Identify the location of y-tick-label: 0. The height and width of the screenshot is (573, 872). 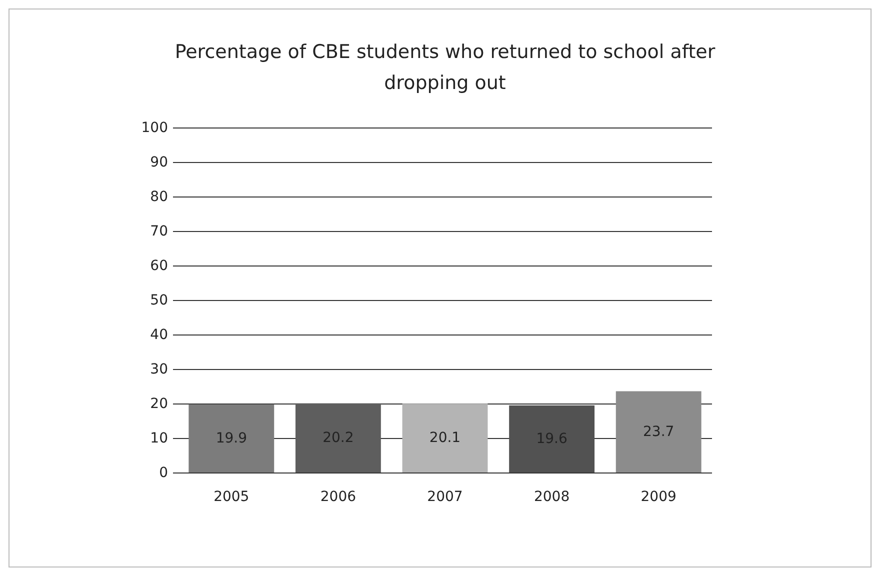
(163, 472).